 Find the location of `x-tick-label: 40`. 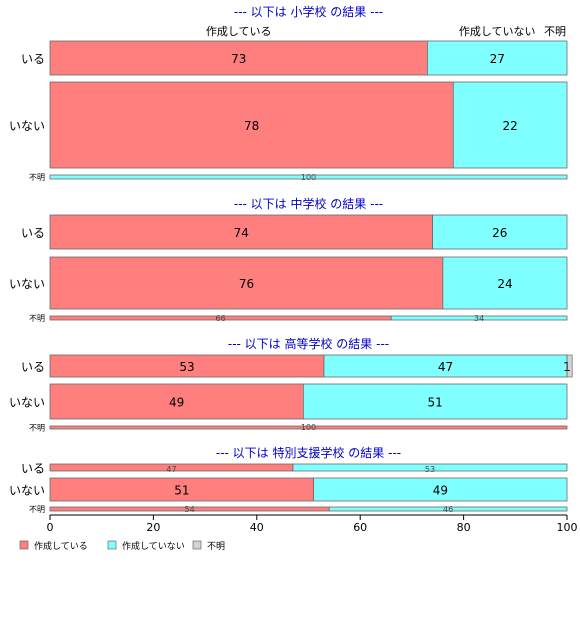

x-tick-label: 40 is located at coordinates (257, 527).